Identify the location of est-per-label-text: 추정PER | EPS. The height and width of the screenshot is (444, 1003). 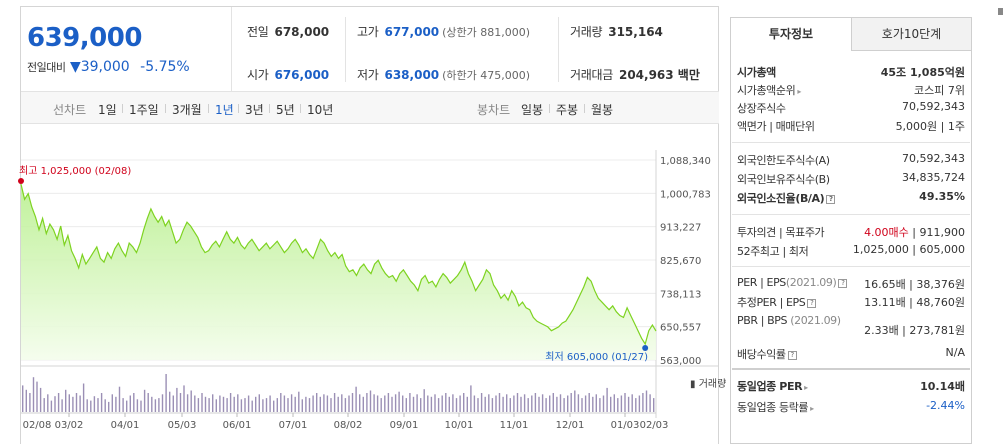
(771, 302).